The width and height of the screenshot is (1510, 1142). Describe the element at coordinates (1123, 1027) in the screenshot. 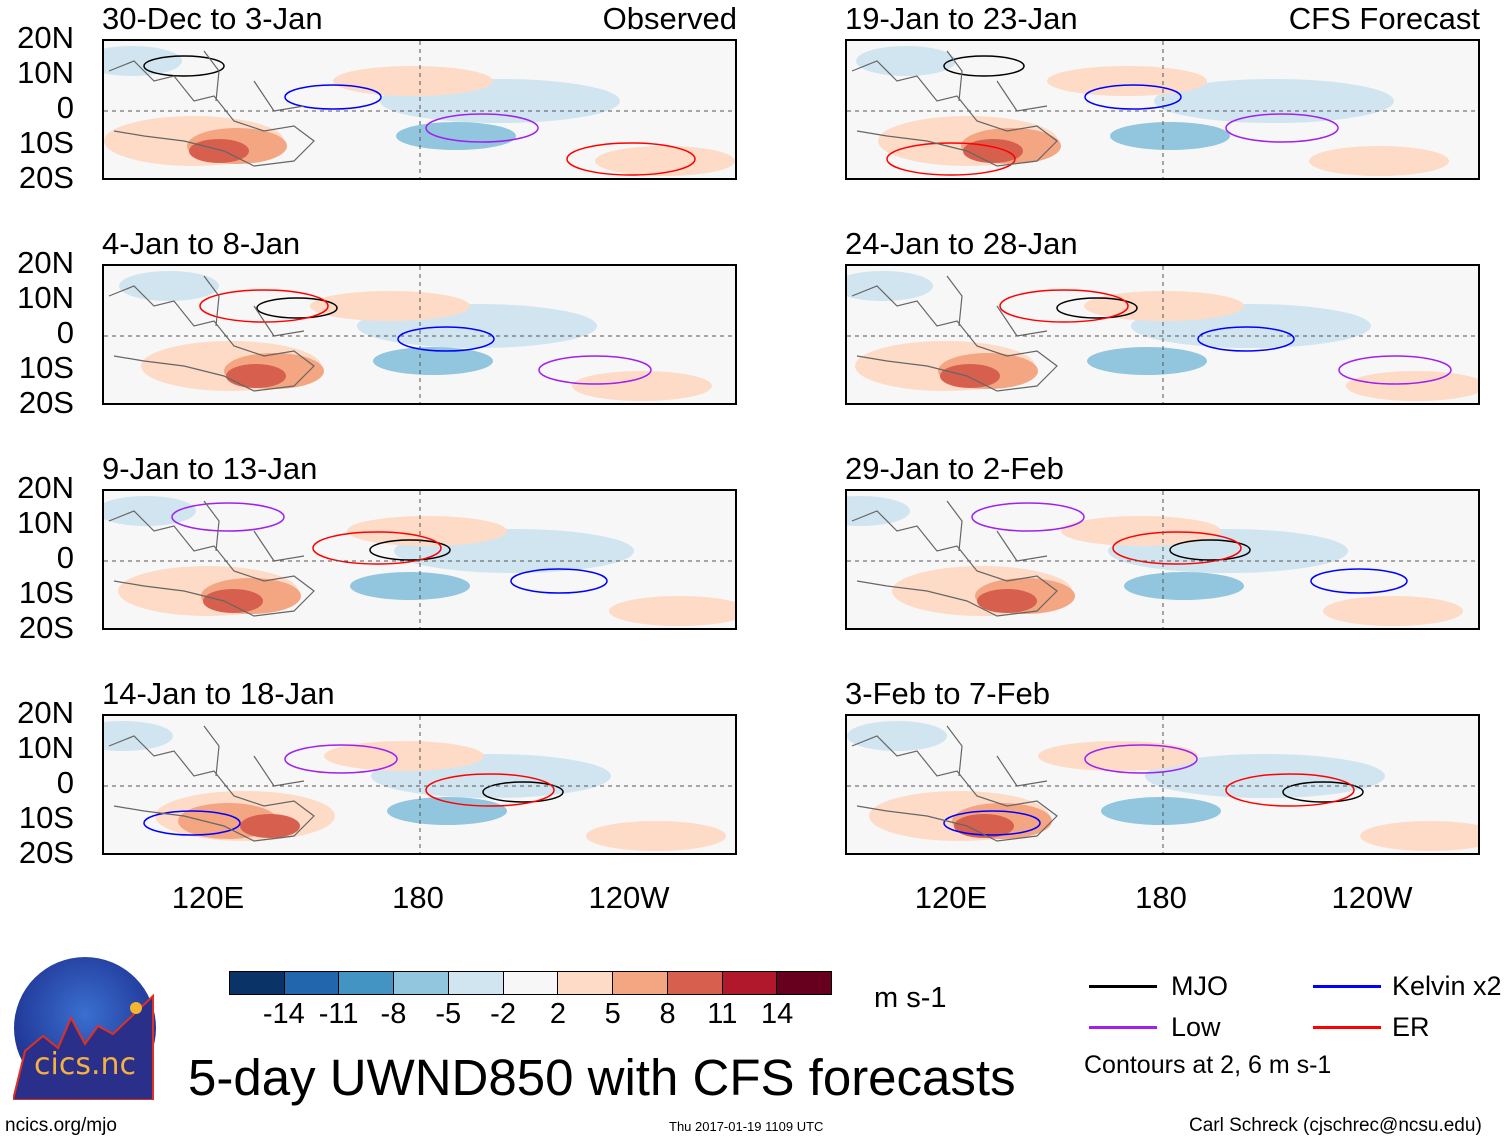

I see `legend-low-line` at that location.